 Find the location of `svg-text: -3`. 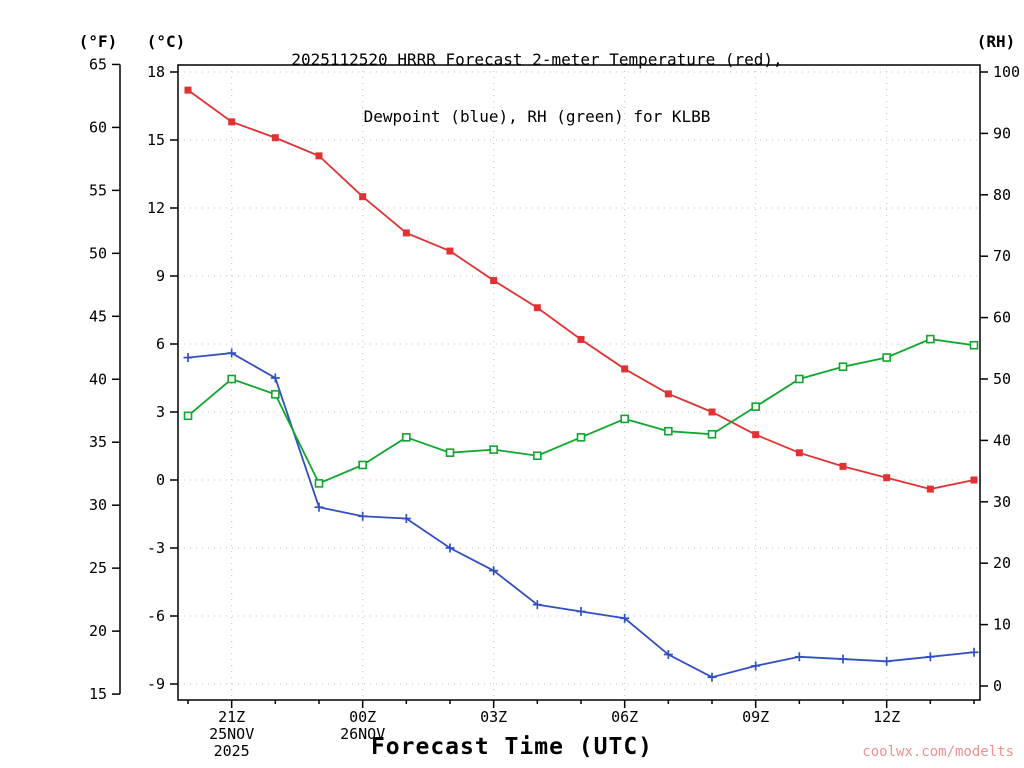

svg-text: -3 is located at coordinates (156, 548).